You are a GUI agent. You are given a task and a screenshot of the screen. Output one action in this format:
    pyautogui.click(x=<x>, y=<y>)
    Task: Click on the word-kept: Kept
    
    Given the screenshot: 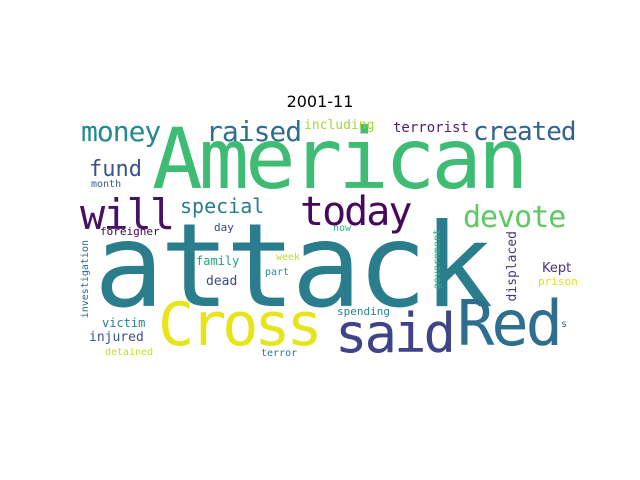 What is the action you would take?
    pyautogui.click(x=557, y=268)
    